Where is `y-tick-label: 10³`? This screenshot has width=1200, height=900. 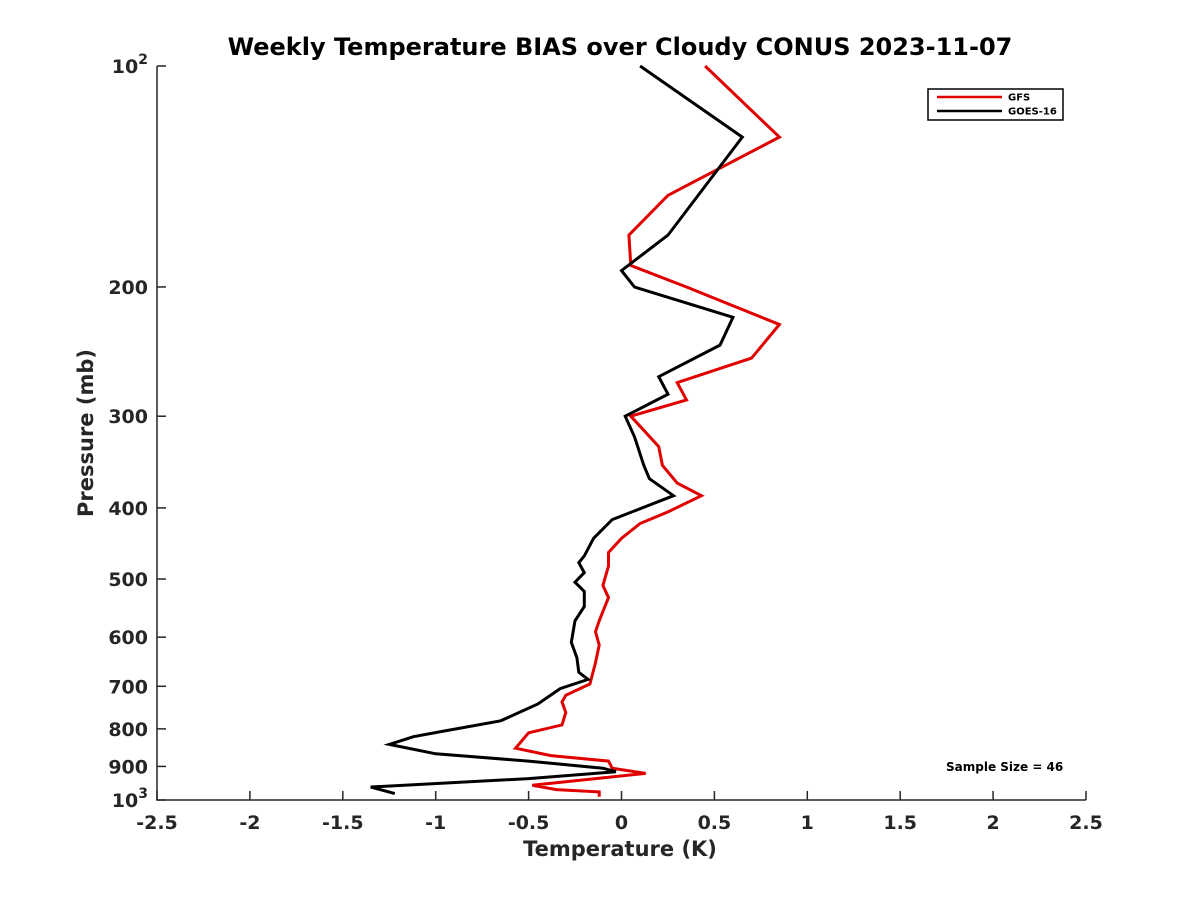
y-tick-label: 10³ is located at coordinates (130, 799).